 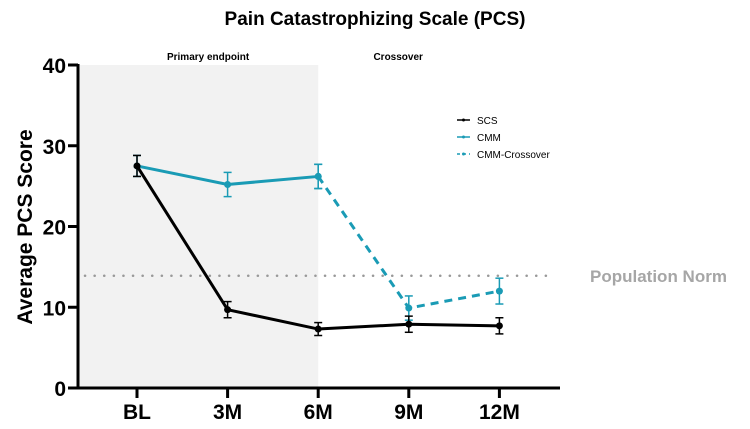 I want to click on y-tick-label: 30, so click(x=54, y=147).